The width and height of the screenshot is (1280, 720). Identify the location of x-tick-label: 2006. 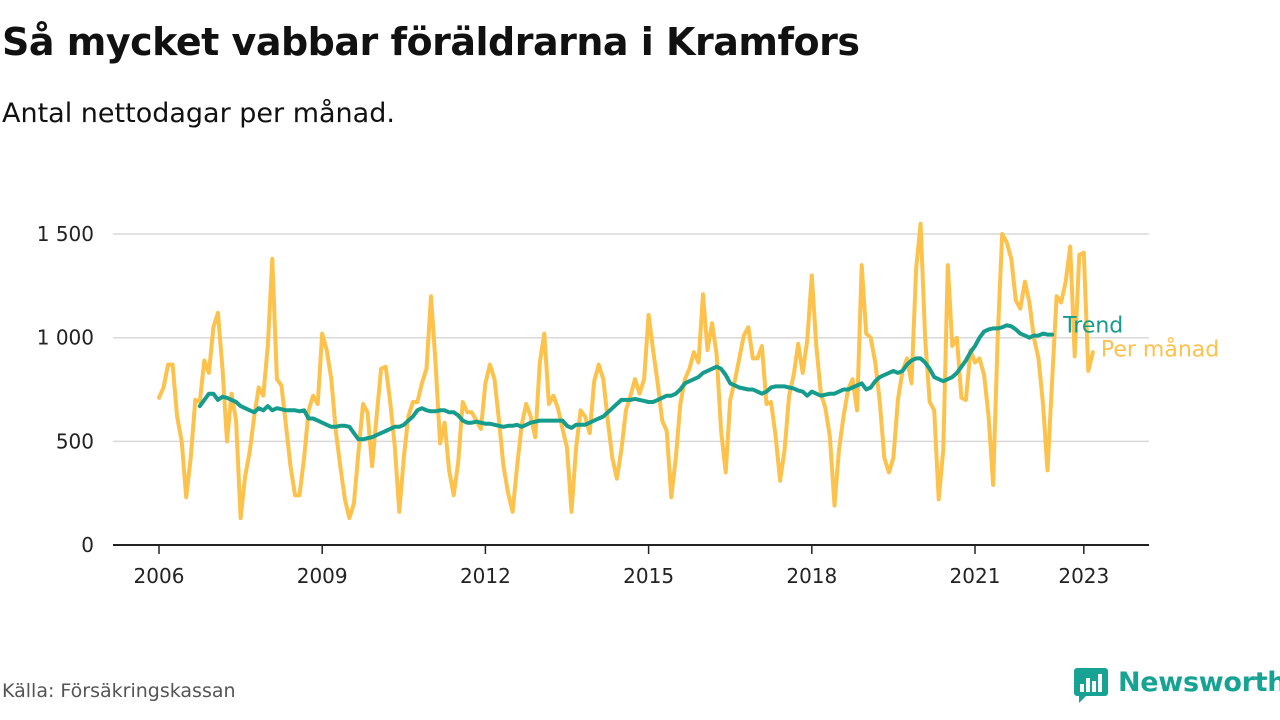
(159, 576).